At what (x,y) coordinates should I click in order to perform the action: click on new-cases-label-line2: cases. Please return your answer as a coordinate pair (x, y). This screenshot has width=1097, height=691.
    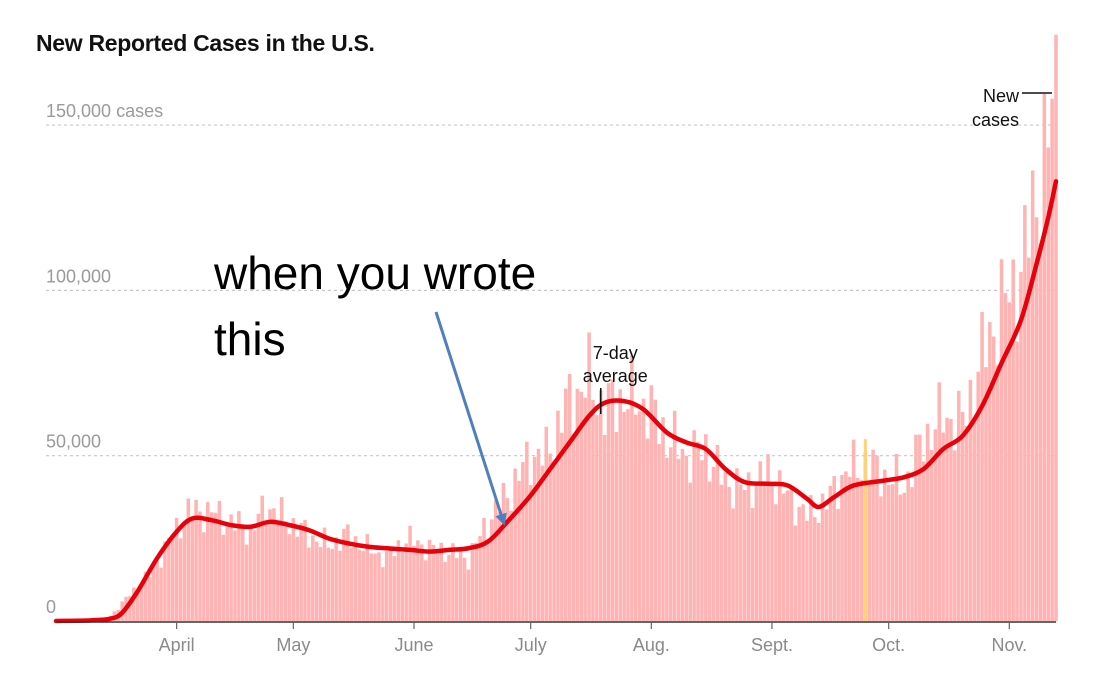
    Looking at the image, I should click on (995, 120).